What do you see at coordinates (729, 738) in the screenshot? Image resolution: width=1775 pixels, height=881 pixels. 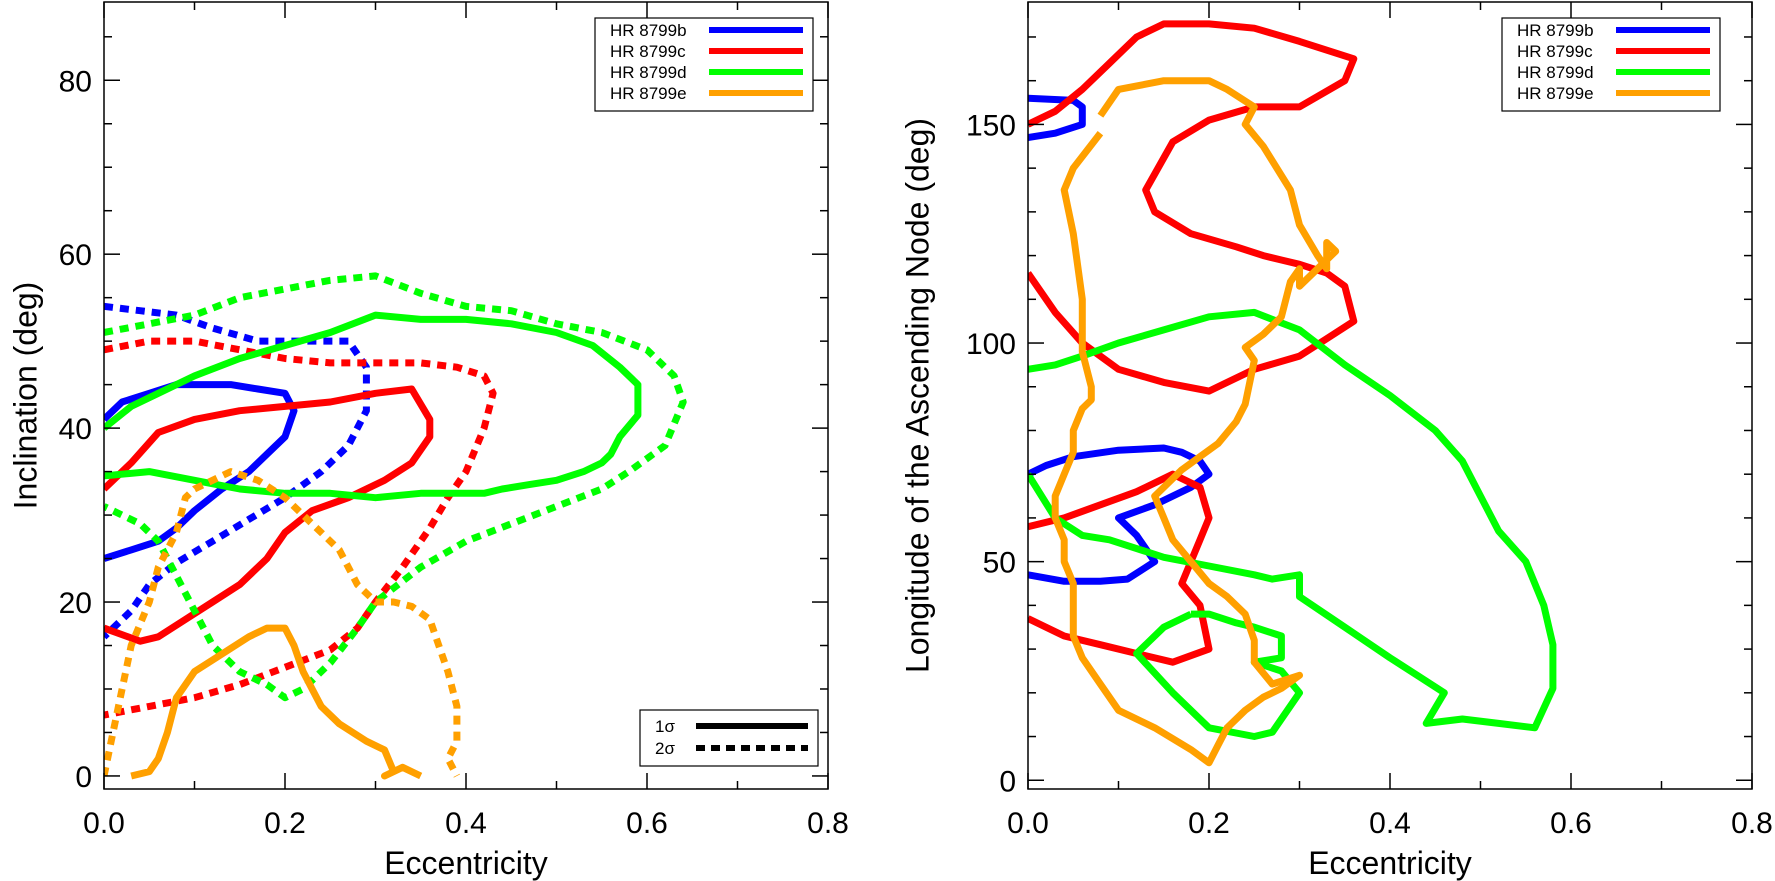 I see `sigma-legend-box` at bounding box center [729, 738].